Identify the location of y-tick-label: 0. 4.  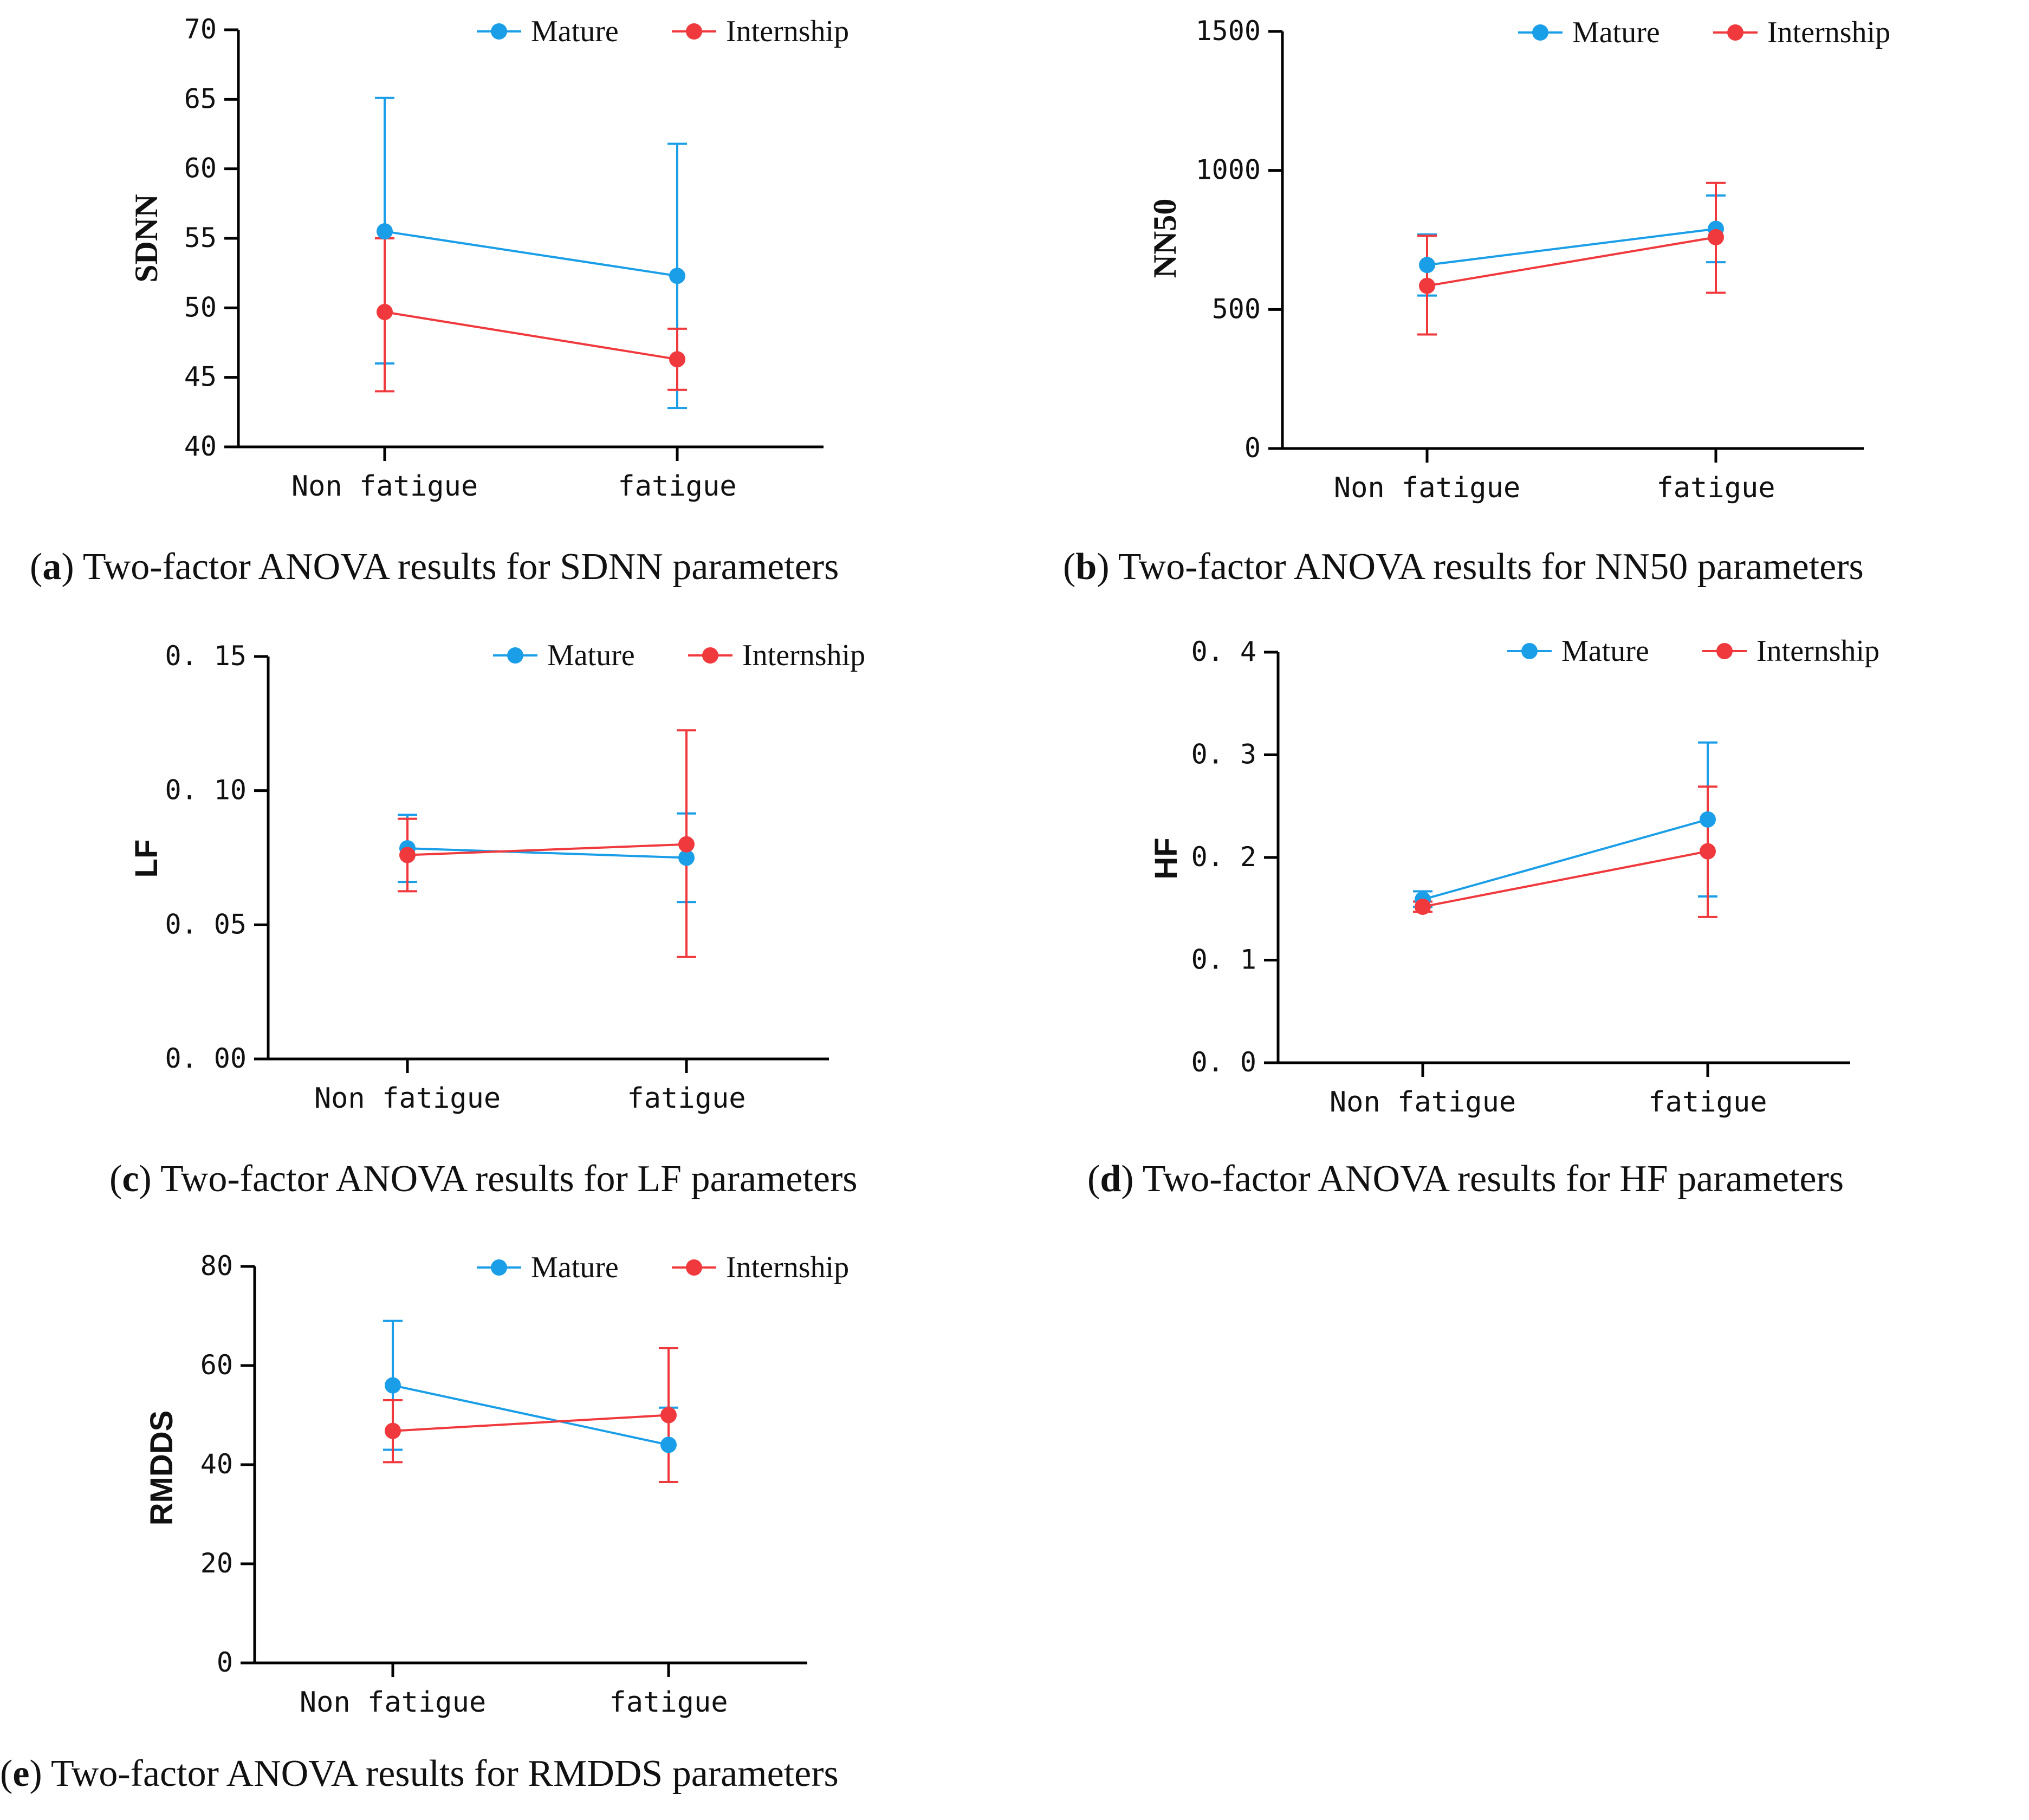
(1223, 651).